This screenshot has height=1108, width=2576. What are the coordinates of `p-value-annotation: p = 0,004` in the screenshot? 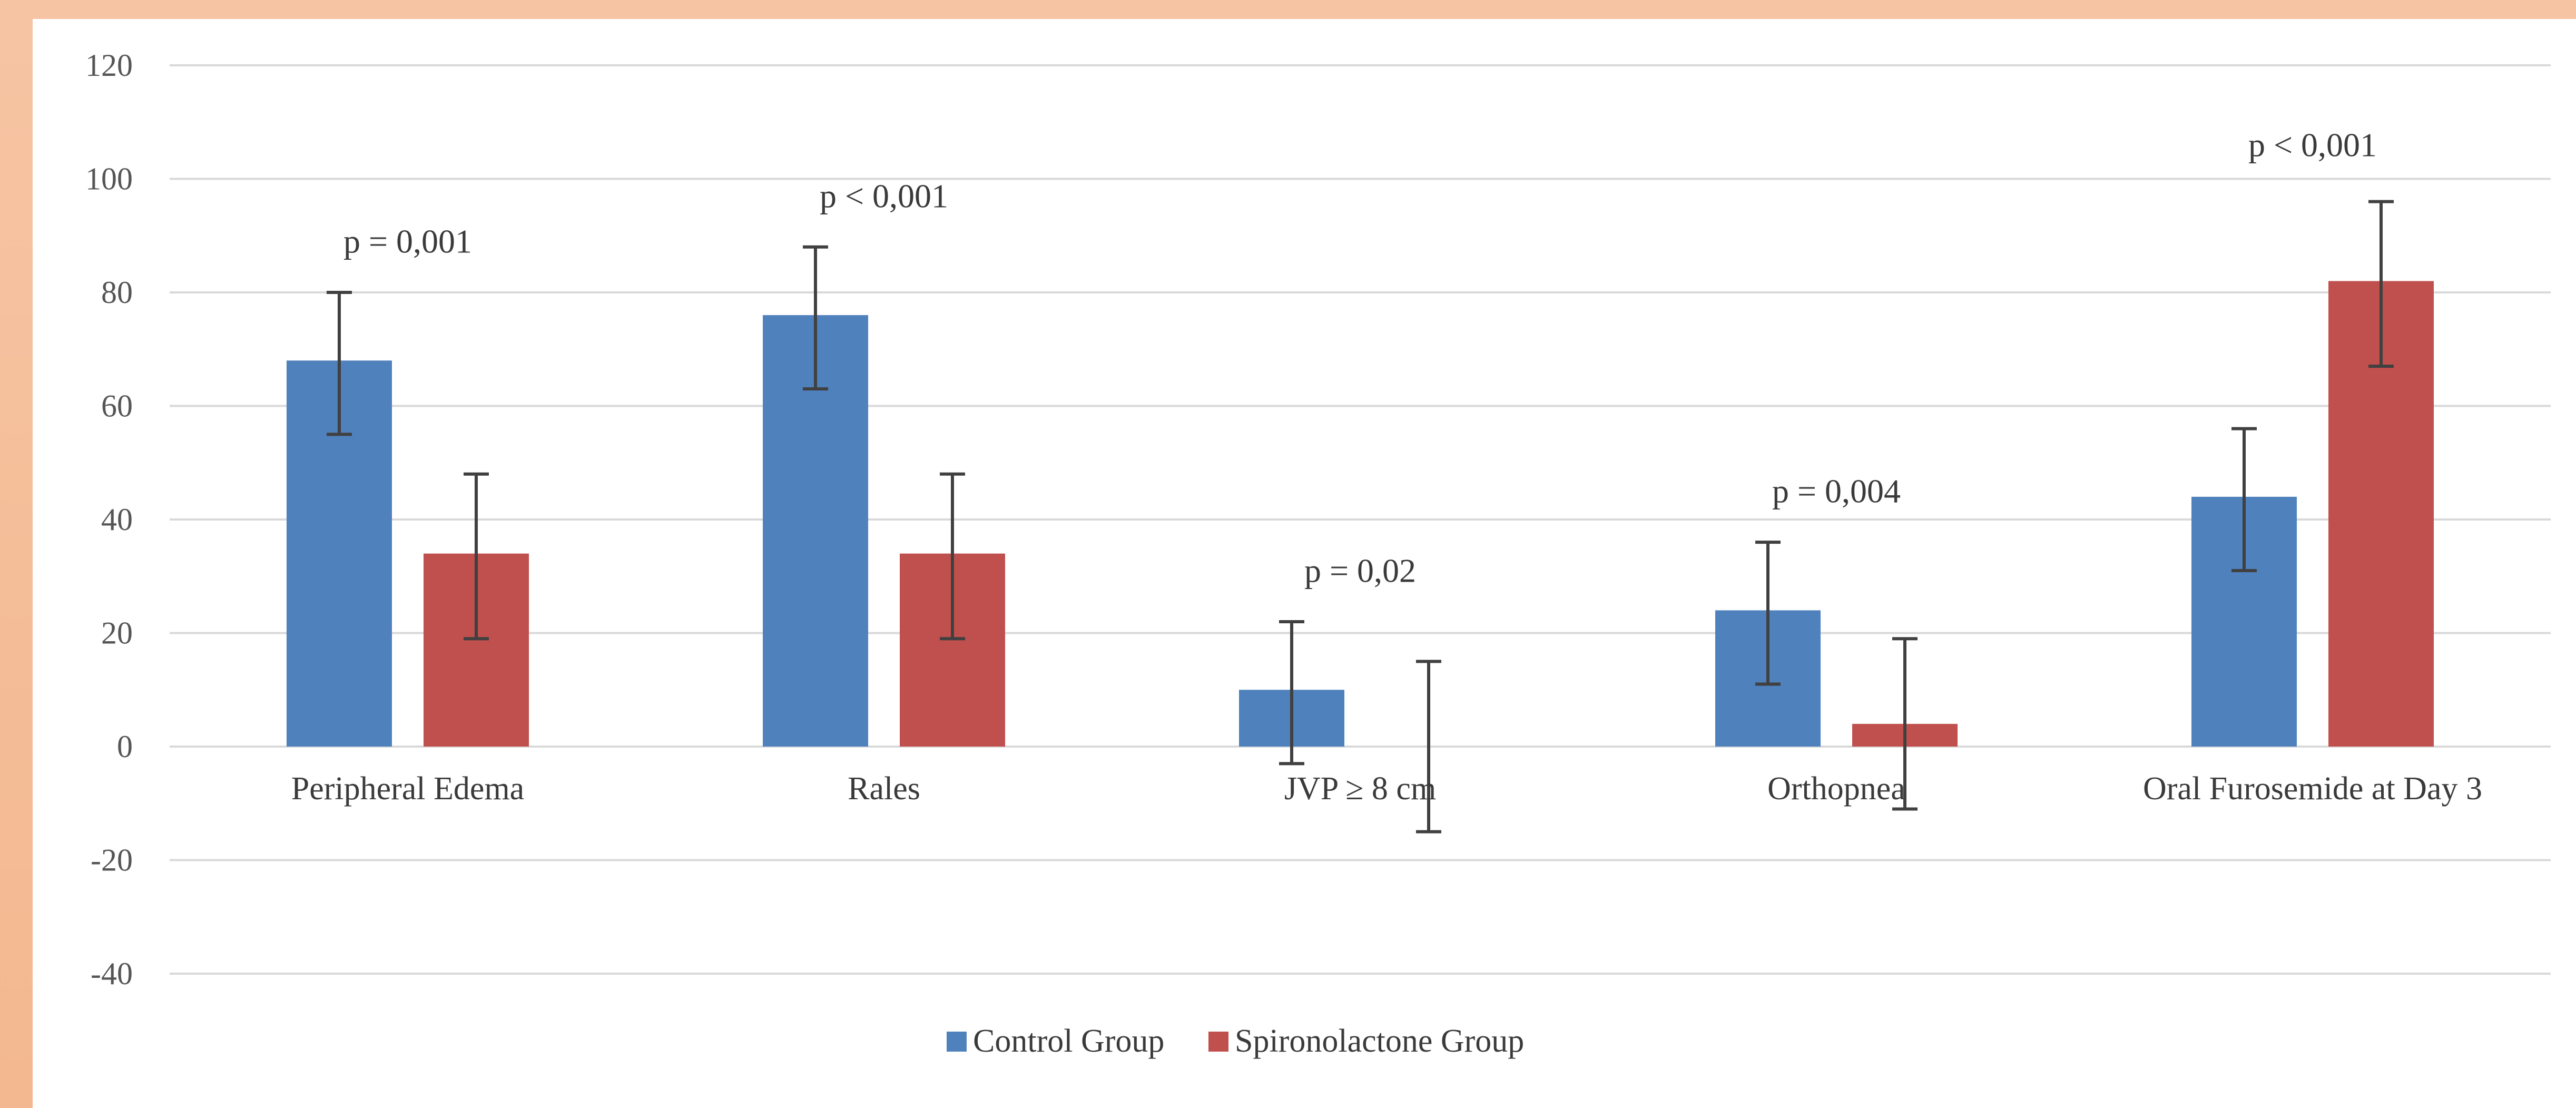 It's located at (1836, 492).